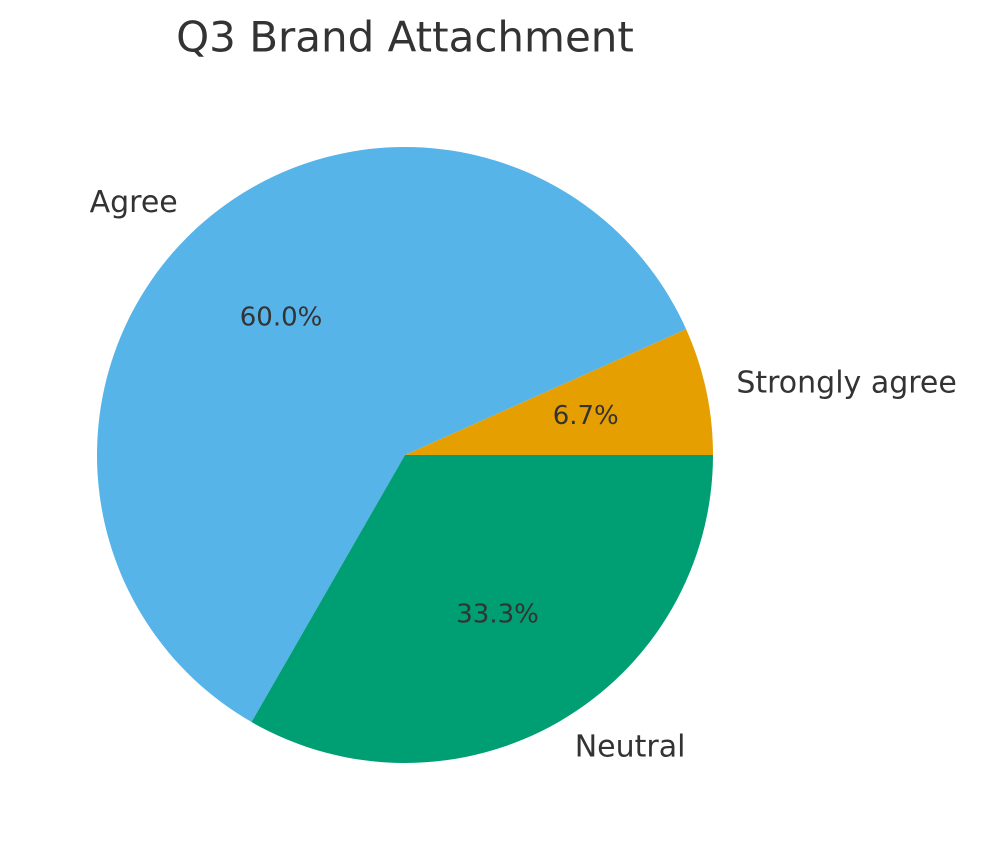 Image resolution: width=1001 pixels, height=860 pixels. I want to click on slice-label: Agree, so click(134, 202).